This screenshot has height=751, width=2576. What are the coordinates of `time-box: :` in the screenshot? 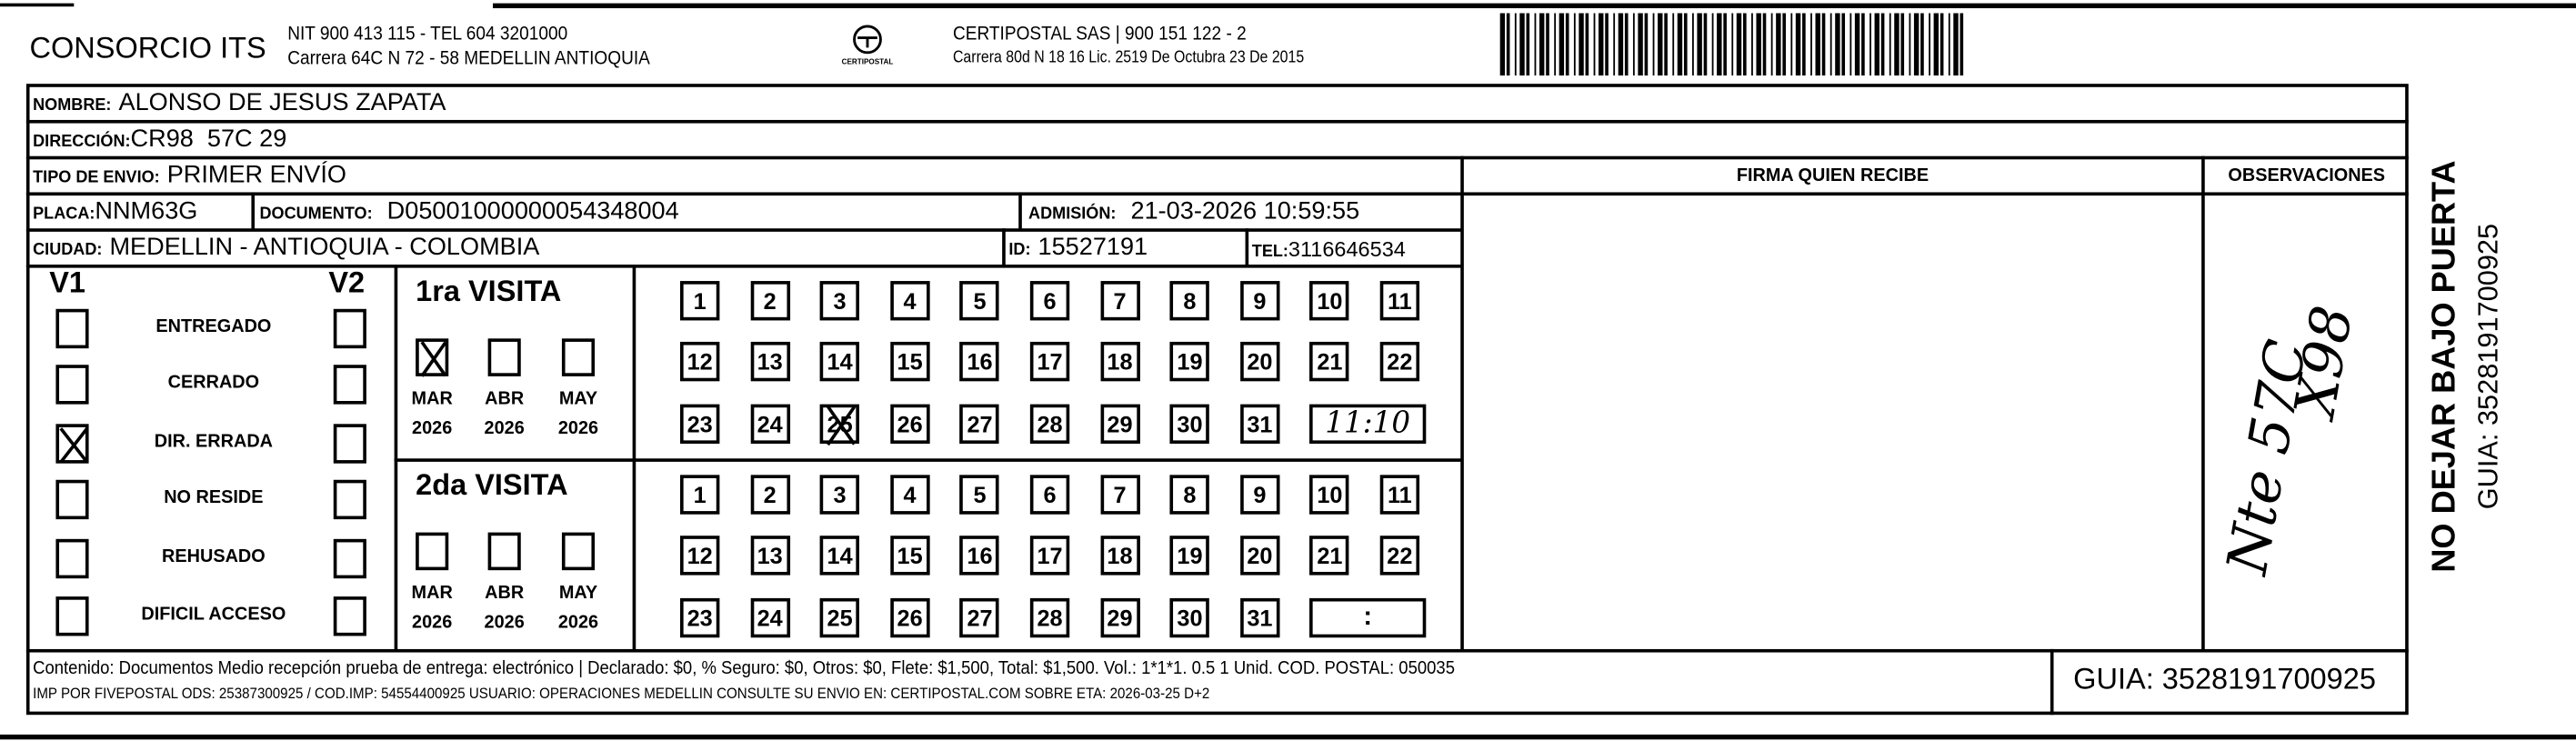 It's located at (1368, 618).